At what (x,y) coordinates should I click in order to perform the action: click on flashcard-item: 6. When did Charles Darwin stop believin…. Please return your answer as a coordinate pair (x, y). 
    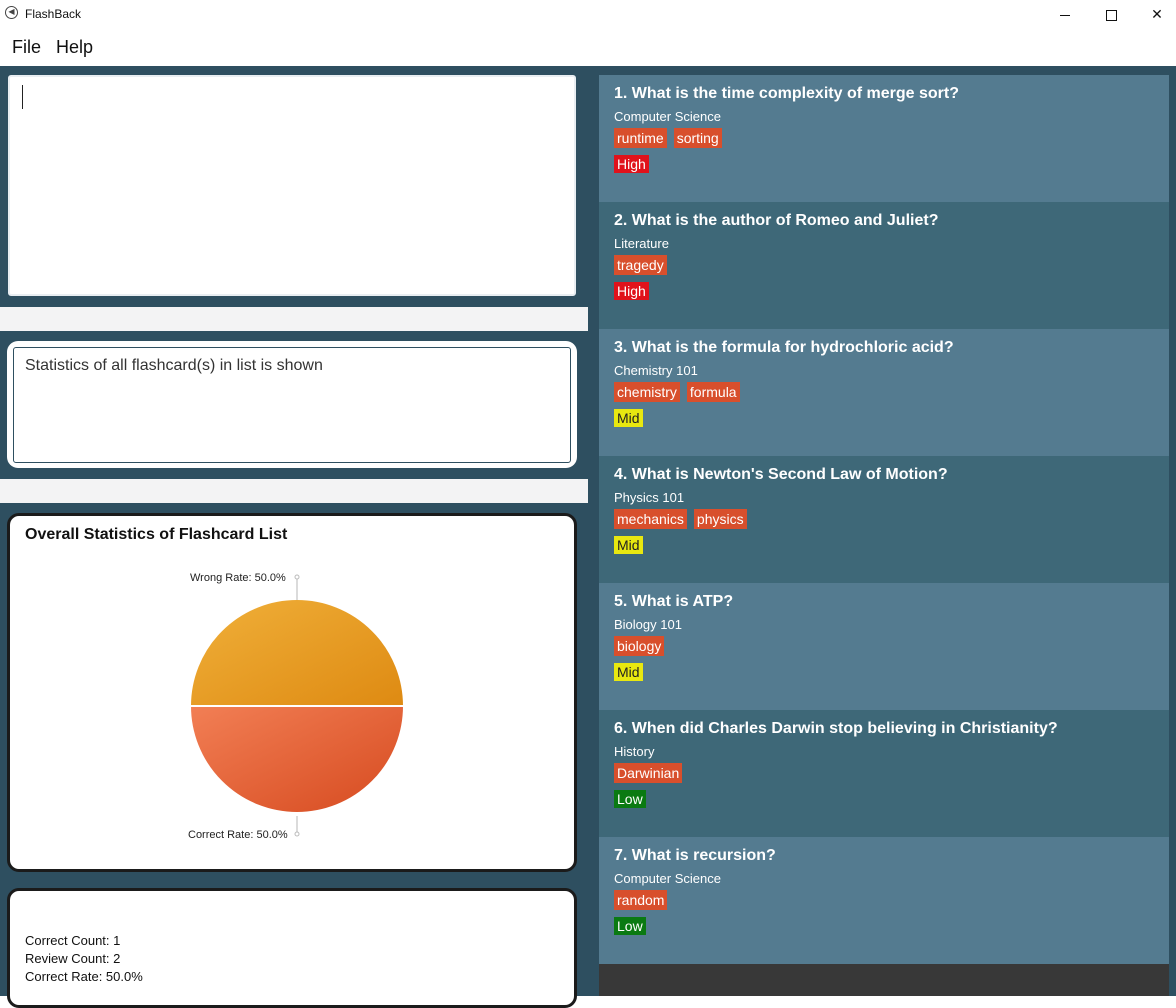
    Looking at the image, I should click on (884, 773).